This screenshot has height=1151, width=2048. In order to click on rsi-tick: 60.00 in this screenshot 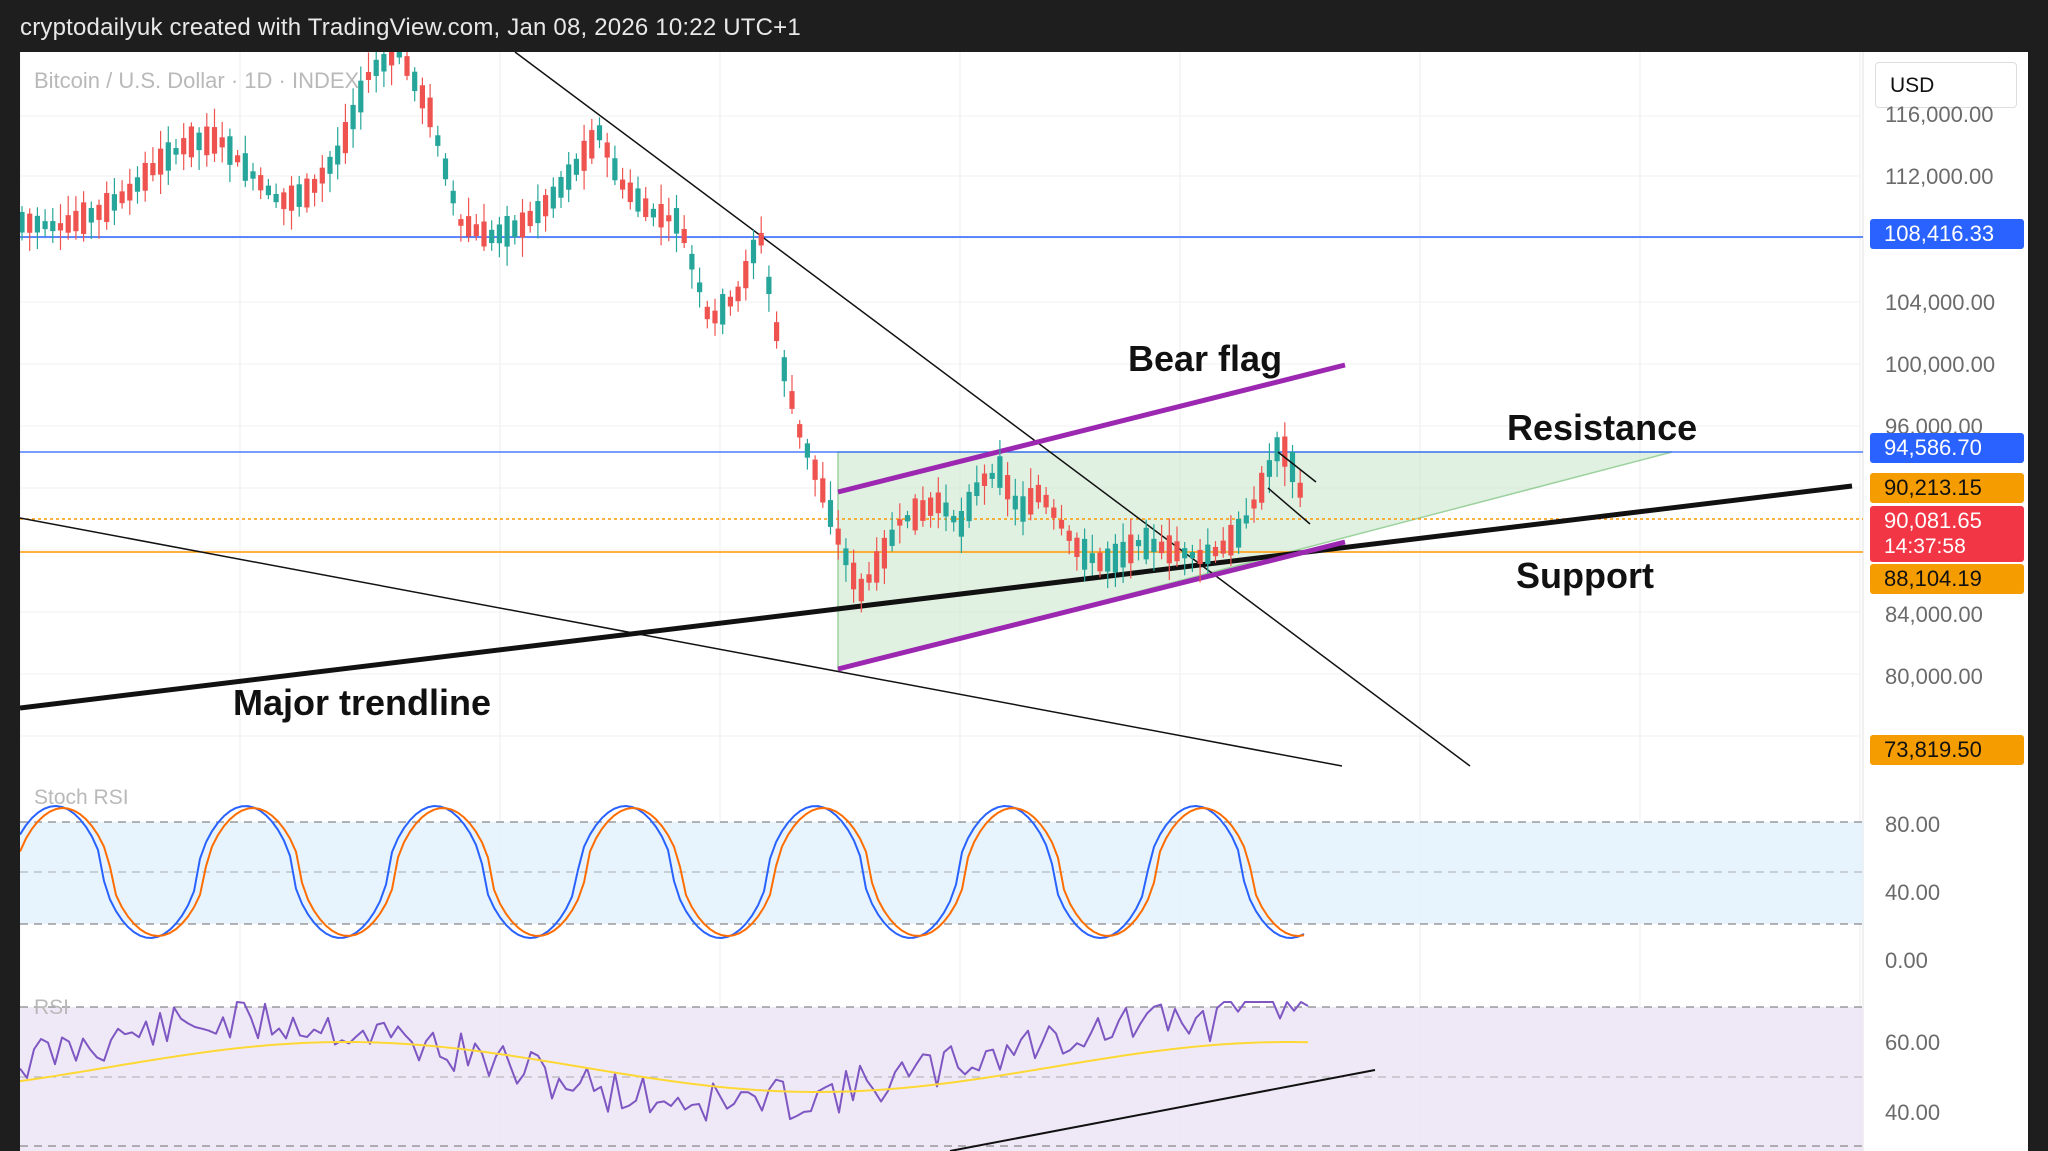, I will do `click(1913, 1042)`.